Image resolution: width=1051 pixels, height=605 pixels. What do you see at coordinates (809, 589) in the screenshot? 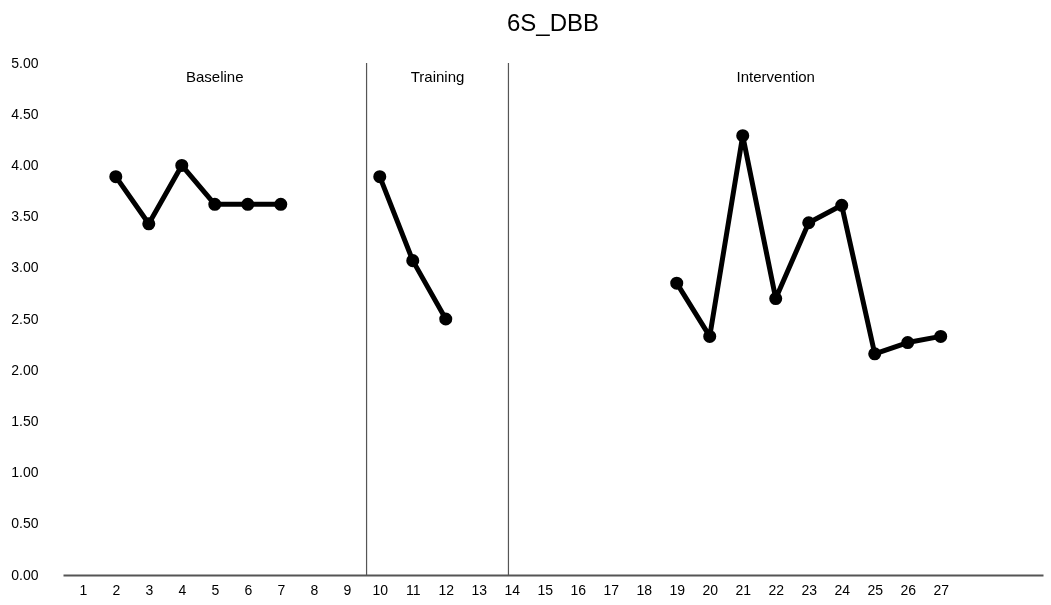
I see `x-tick-label: 23` at bounding box center [809, 589].